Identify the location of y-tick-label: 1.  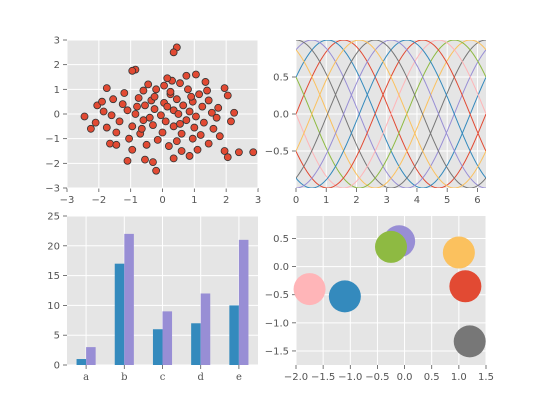
(57, 90).